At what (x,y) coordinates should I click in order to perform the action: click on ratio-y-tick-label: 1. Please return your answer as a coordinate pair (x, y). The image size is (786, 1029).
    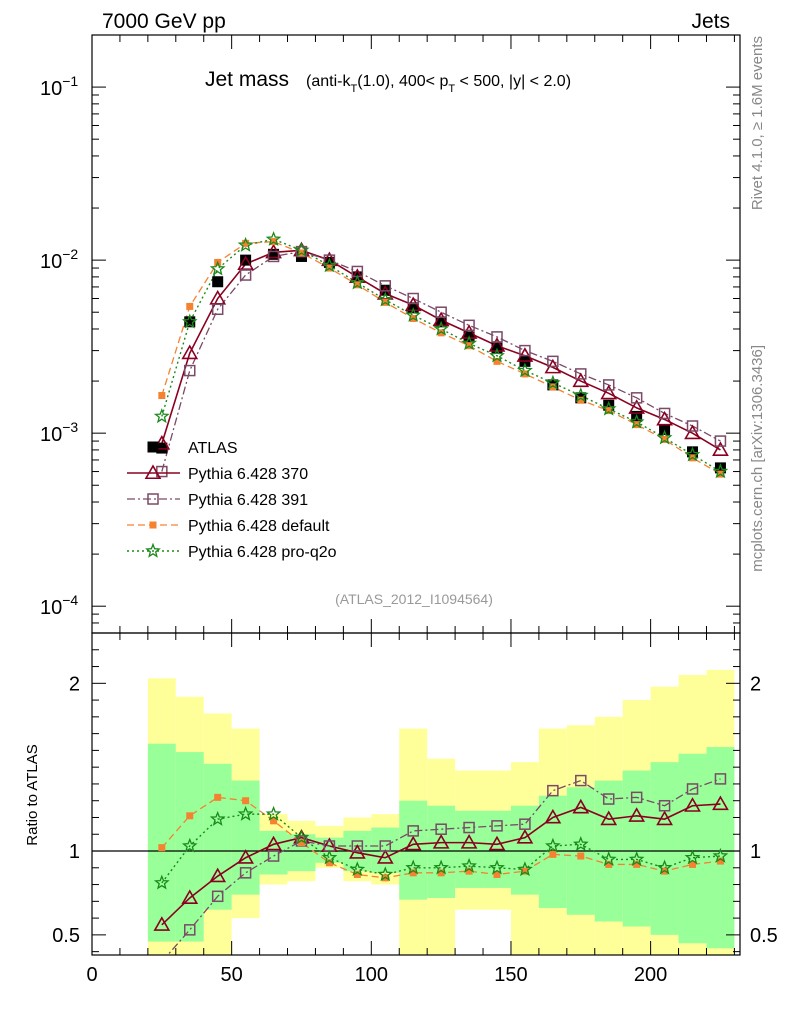
    Looking at the image, I should click on (74, 852).